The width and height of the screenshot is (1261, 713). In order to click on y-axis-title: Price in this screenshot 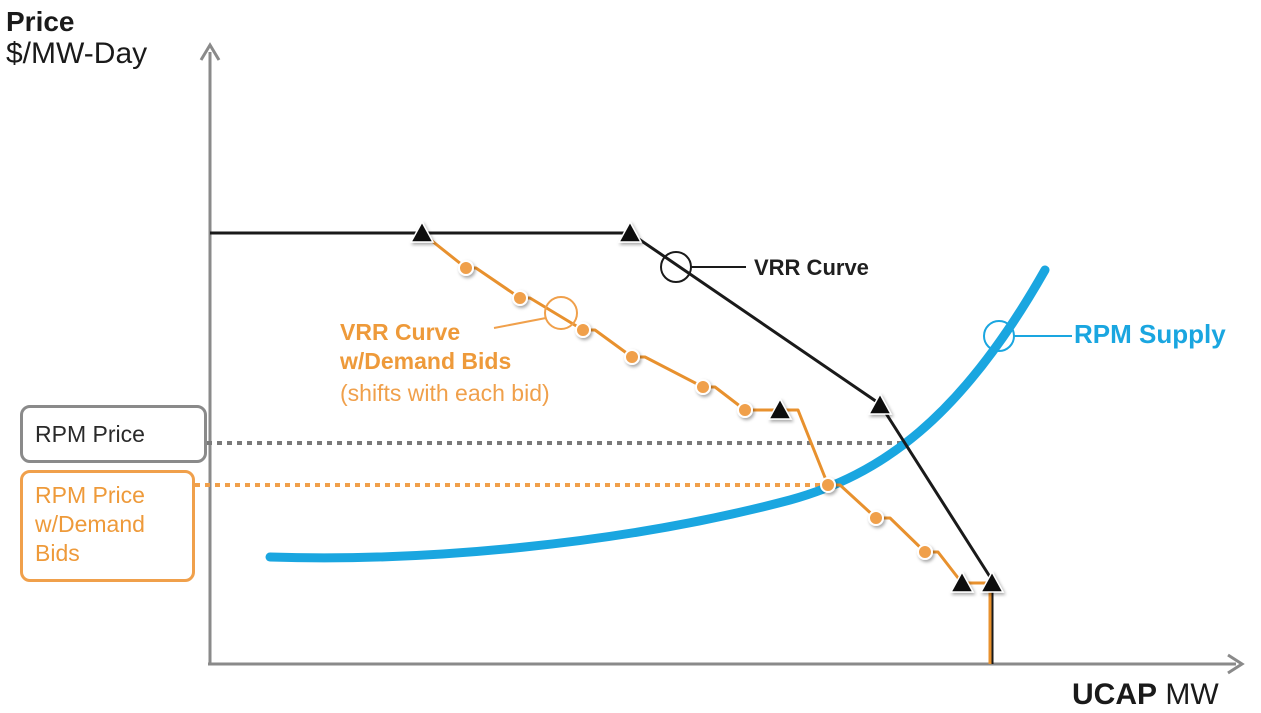, I will do `click(40, 21)`.